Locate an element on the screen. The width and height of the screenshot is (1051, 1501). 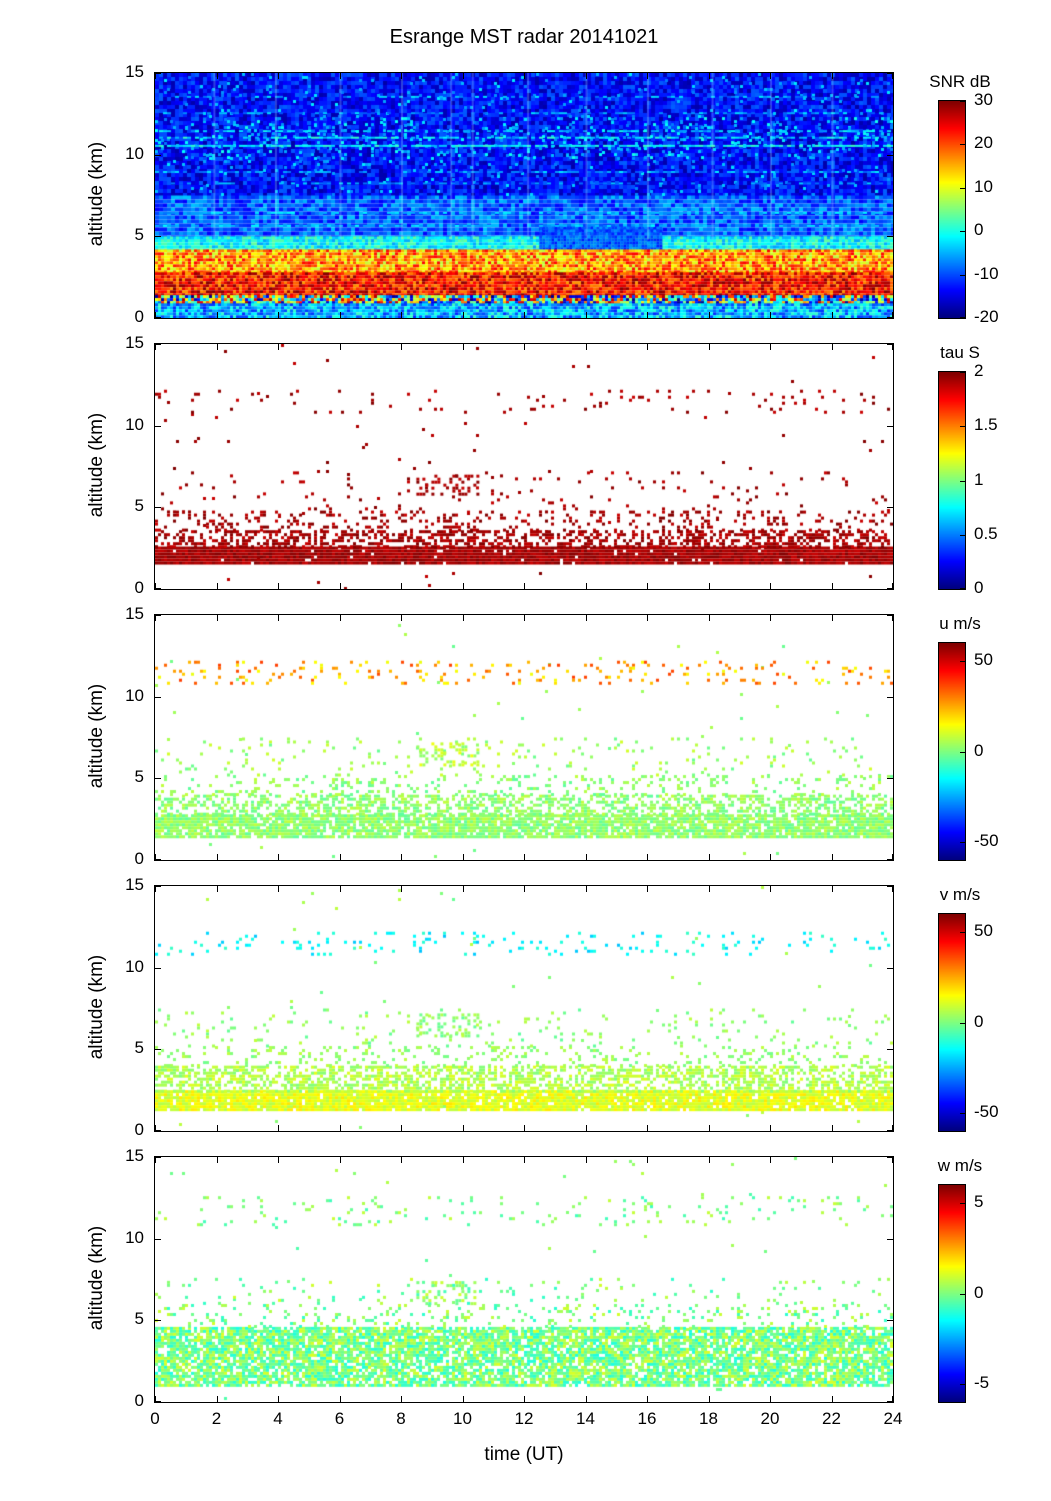
colorbar-tick-label: 30 is located at coordinates (983, 99).